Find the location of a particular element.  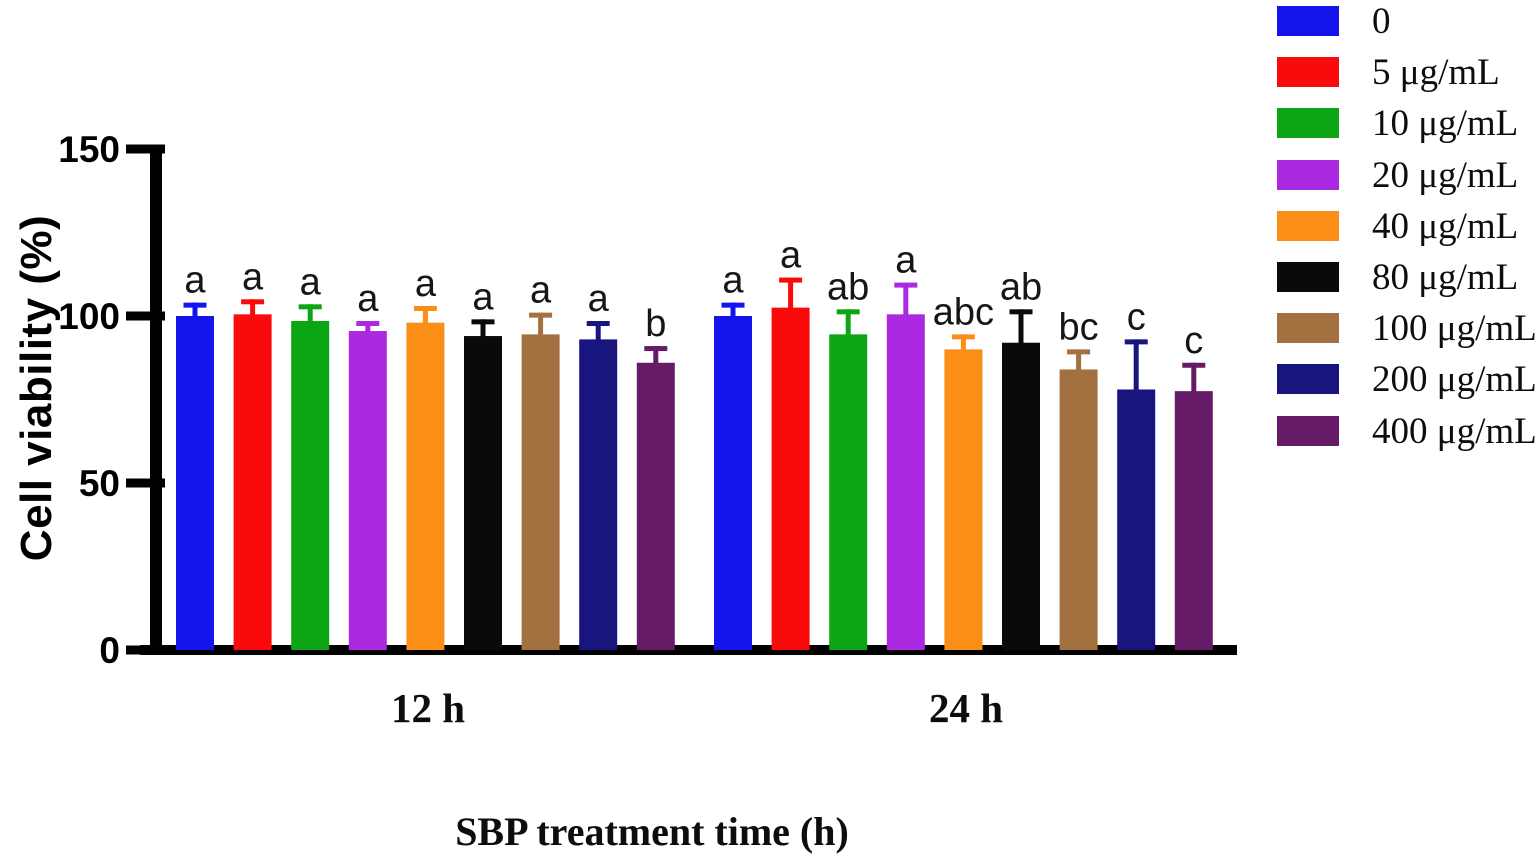

bar-12h-200μg/mL is located at coordinates (598, 494).